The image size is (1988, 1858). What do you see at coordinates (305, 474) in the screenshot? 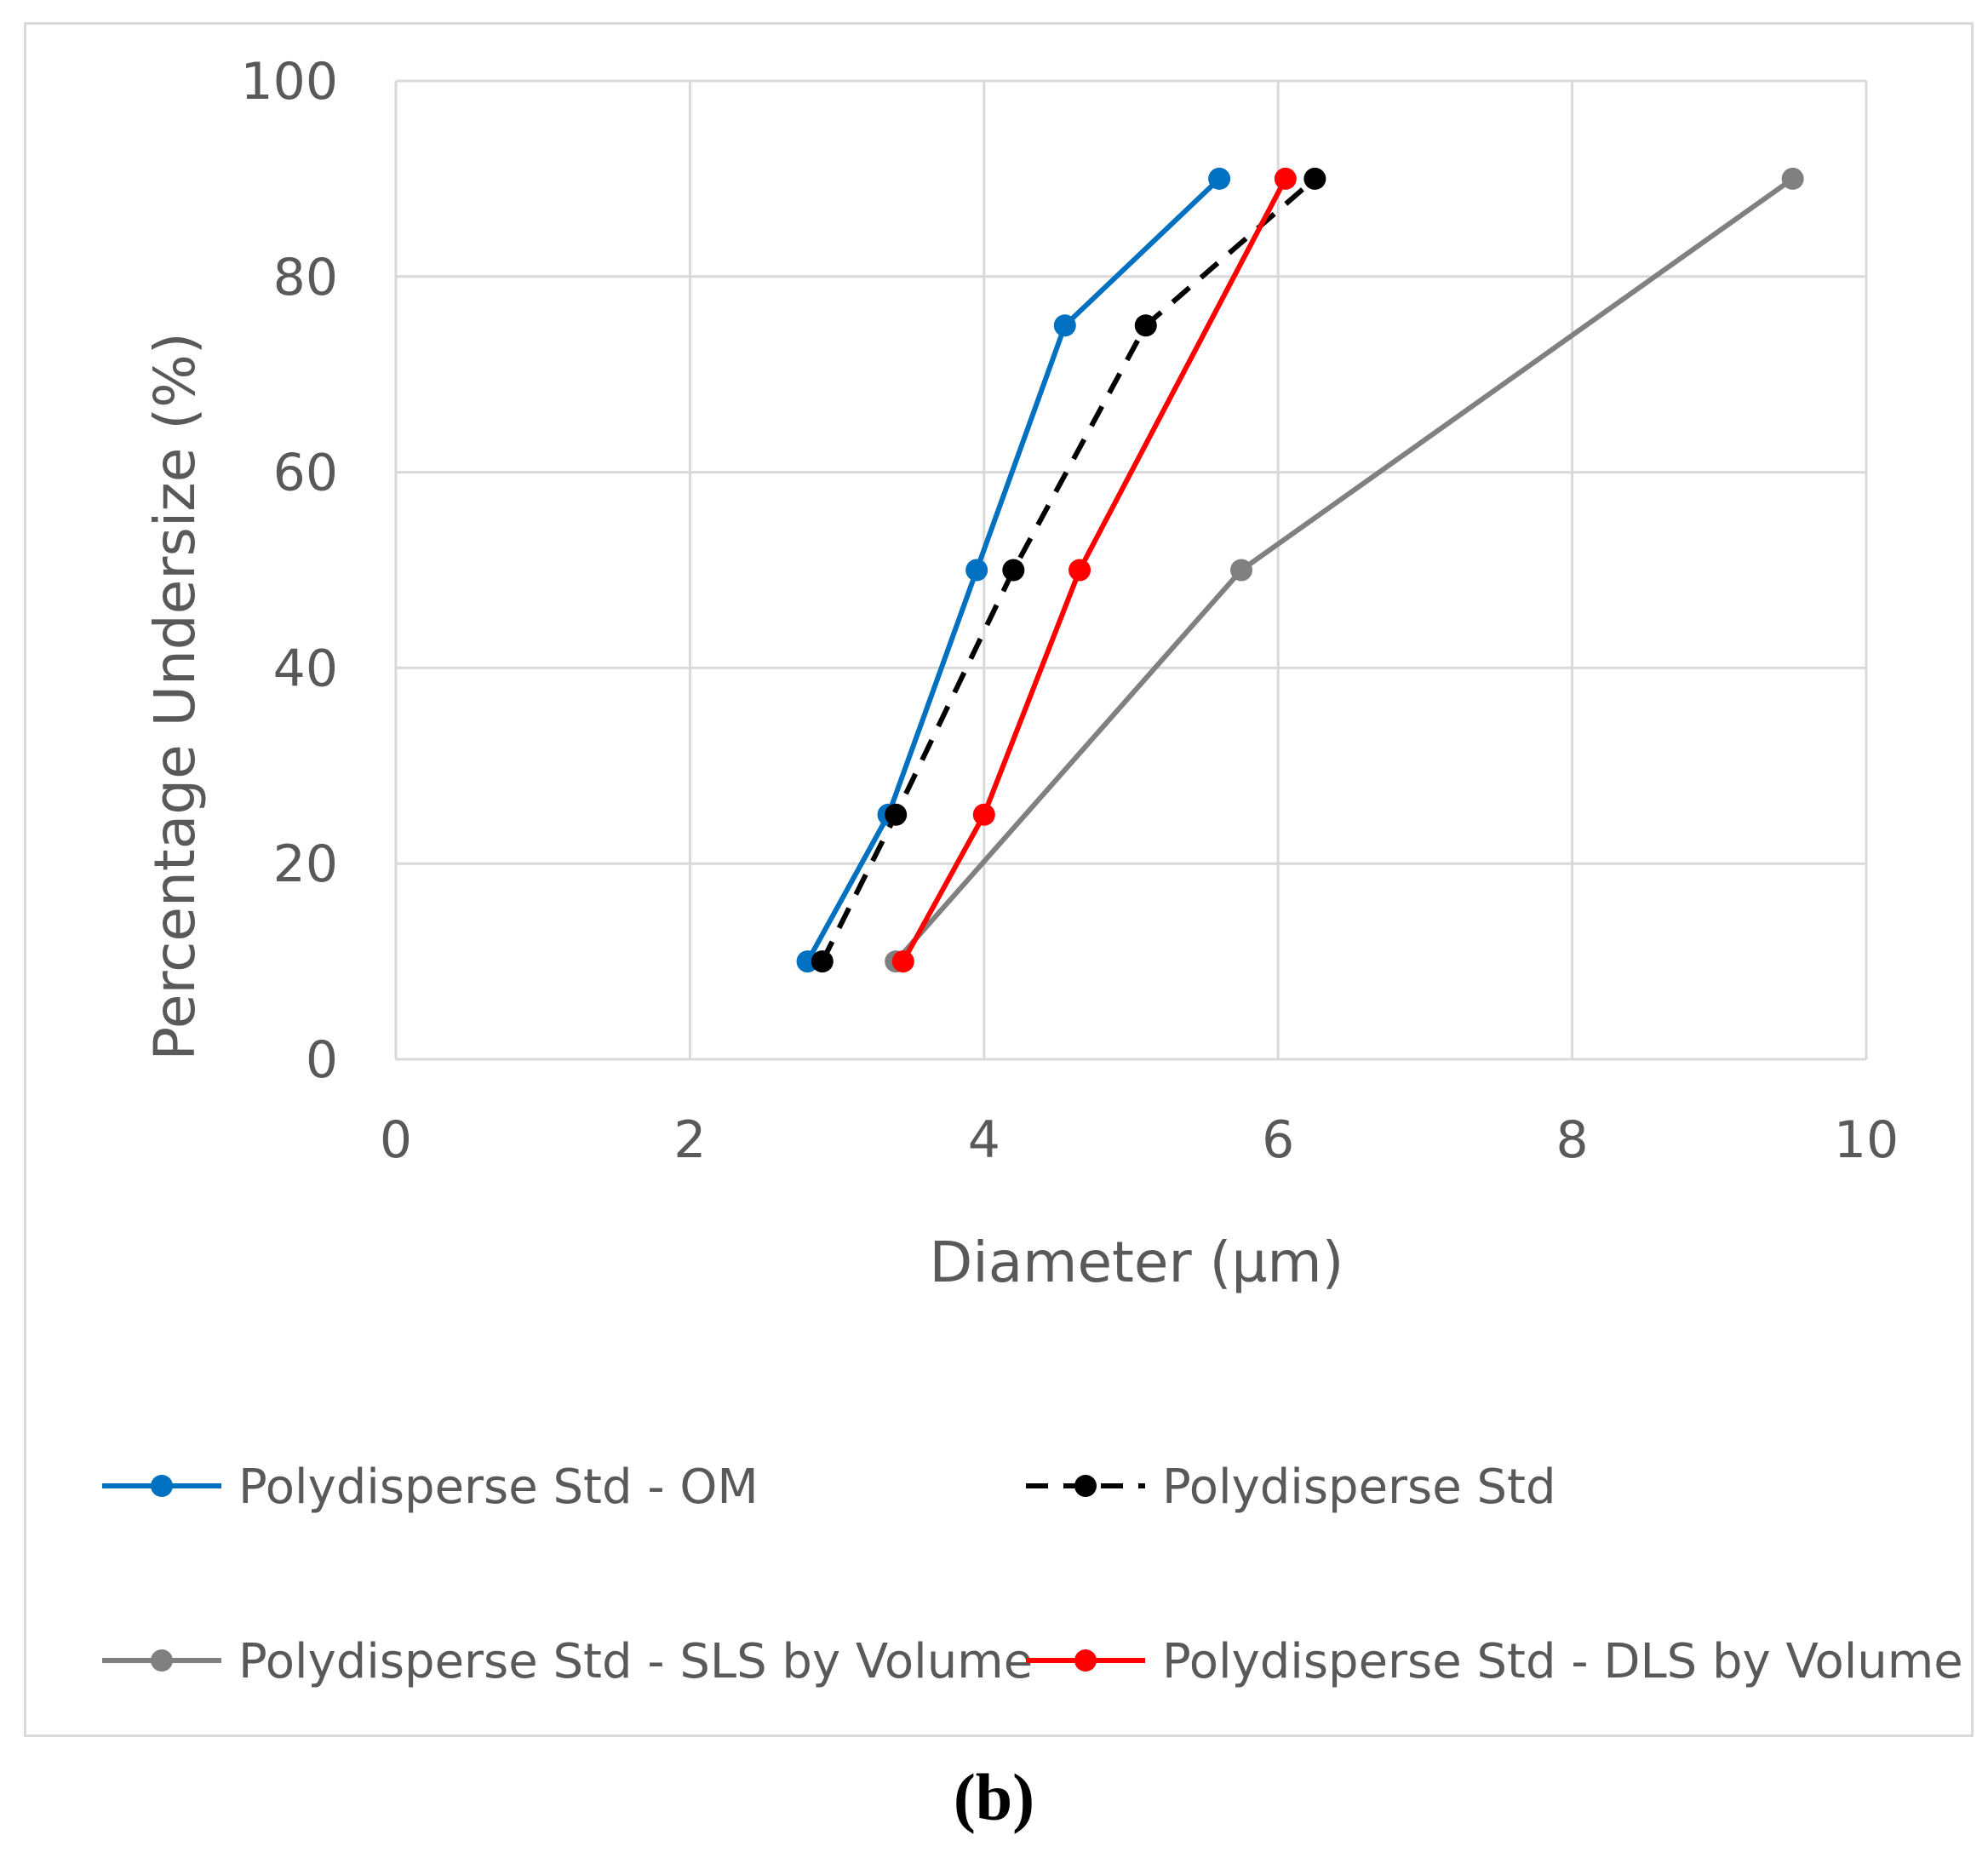
I see `y-tick-label: 60` at bounding box center [305, 474].